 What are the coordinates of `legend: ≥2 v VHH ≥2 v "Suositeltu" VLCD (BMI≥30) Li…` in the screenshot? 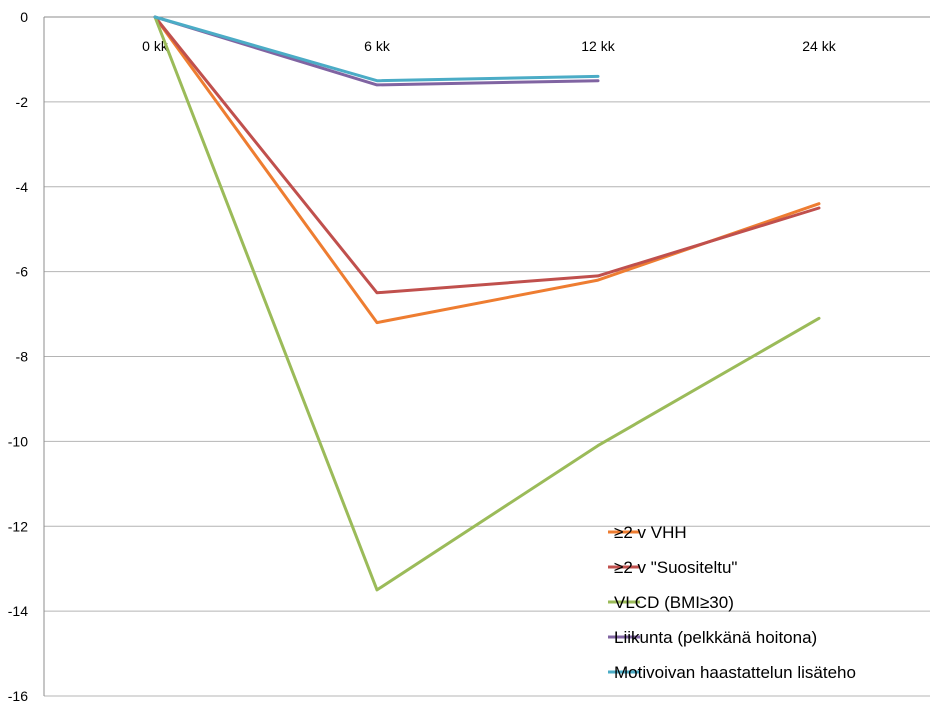 It's located at (732, 602).